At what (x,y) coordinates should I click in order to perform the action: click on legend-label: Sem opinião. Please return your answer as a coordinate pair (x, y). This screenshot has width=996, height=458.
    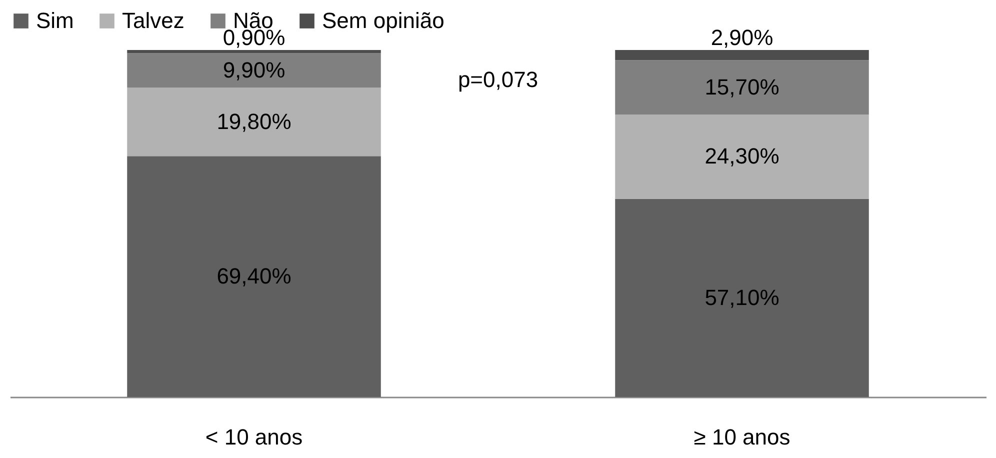
    Looking at the image, I should click on (383, 20).